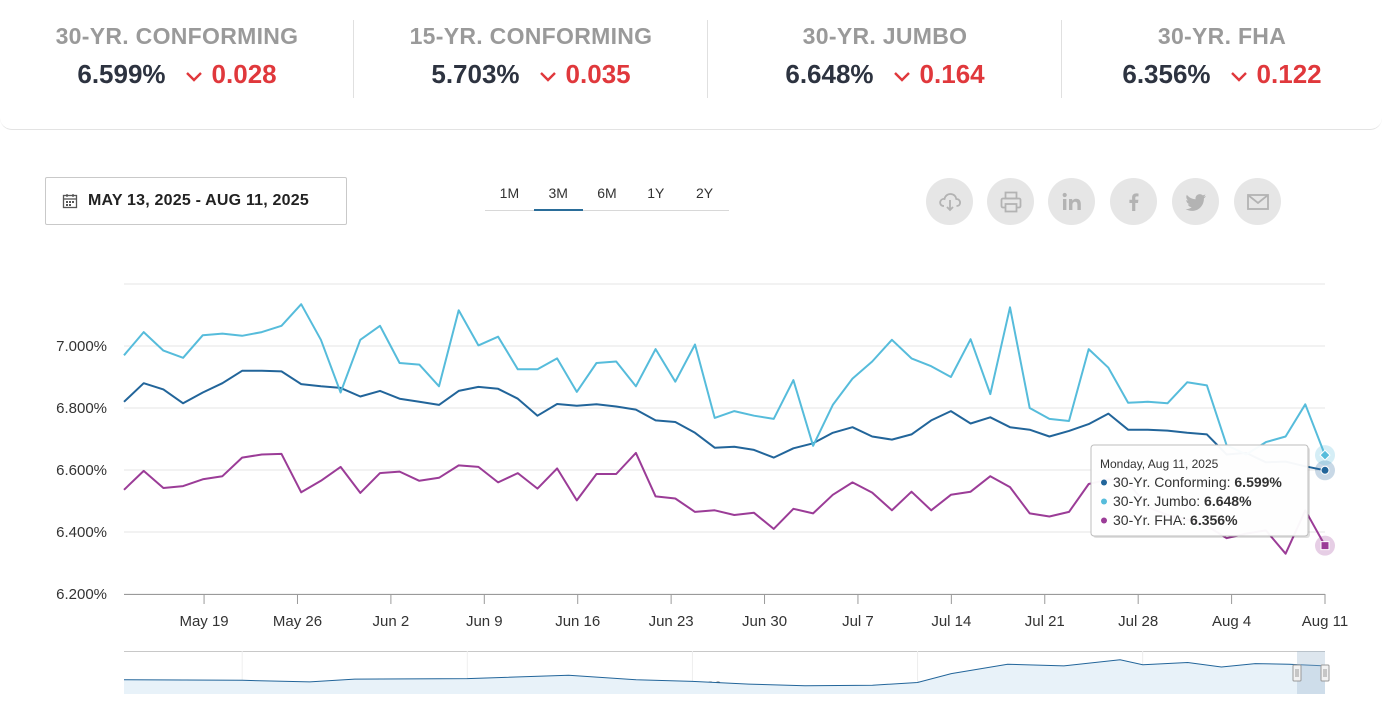 The height and width of the screenshot is (712, 1382). I want to click on rate-value: 6.648%, so click(829, 74).